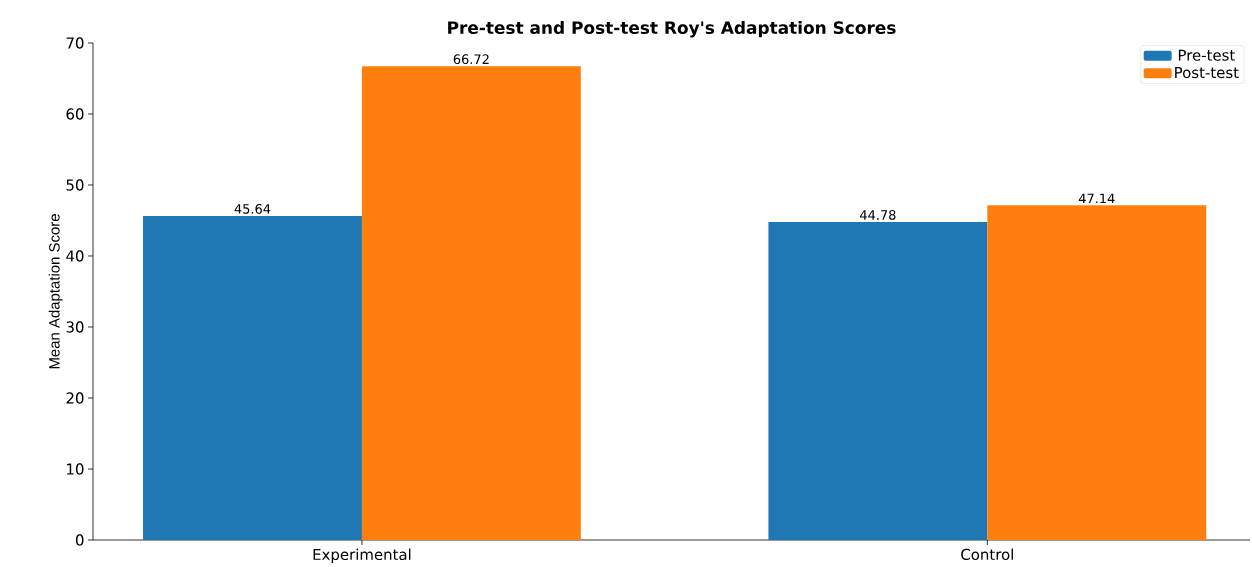  Describe the element at coordinates (79, 540) in the screenshot. I see `y-tick-label: 0` at that location.